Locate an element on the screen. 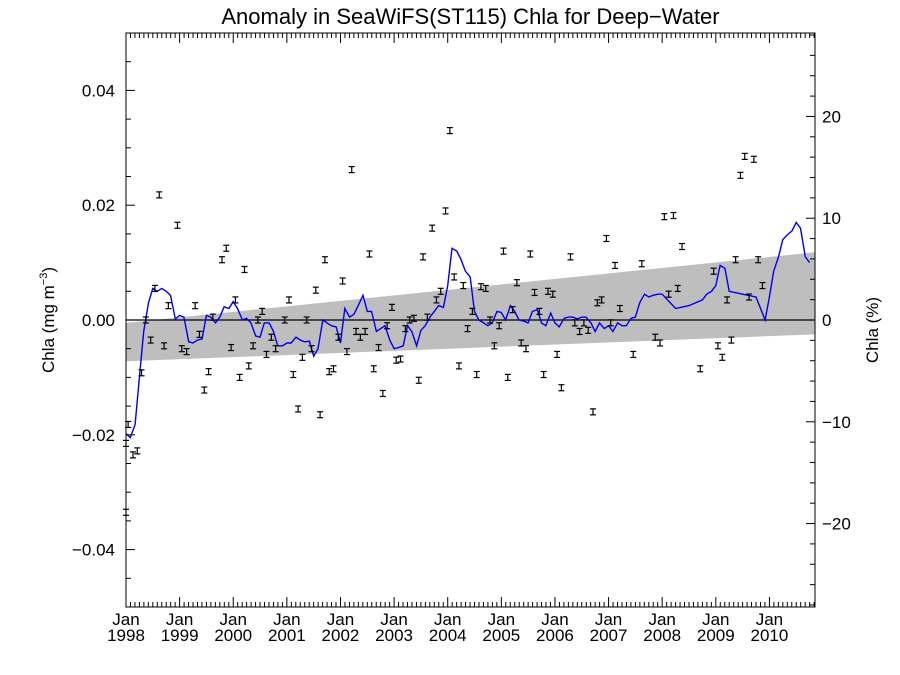  x-tick-year: 1999 is located at coordinates (180, 635).